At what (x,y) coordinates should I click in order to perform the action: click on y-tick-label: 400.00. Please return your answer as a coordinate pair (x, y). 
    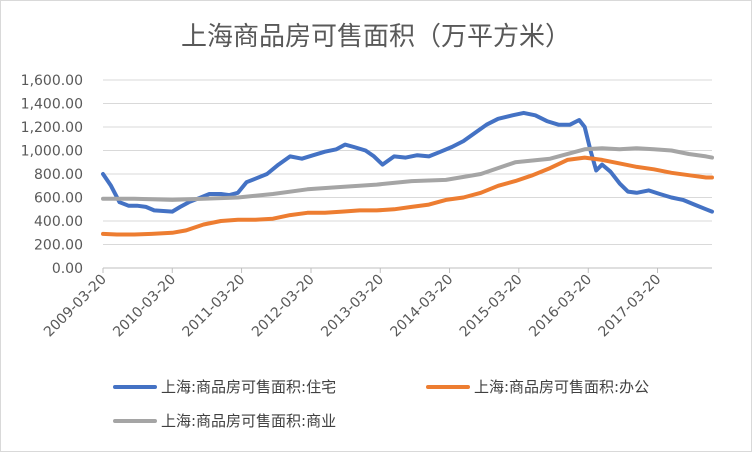
    Looking at the image, I should click on (58, 222).